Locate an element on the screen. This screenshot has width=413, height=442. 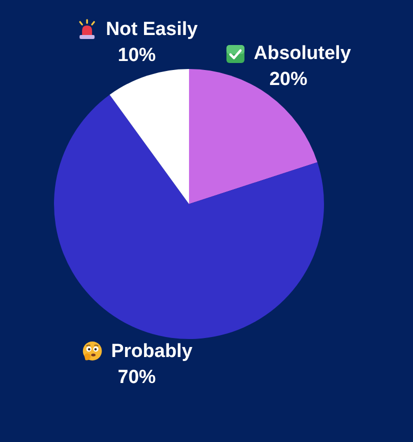
slice-label: Probably is located at coordinates (151, 352).